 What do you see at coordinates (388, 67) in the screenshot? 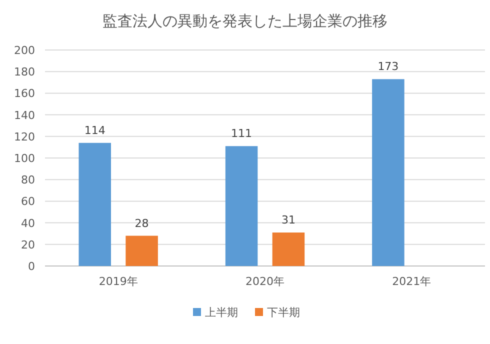
I see `data-label: 173` at bounding box center [388, 67].